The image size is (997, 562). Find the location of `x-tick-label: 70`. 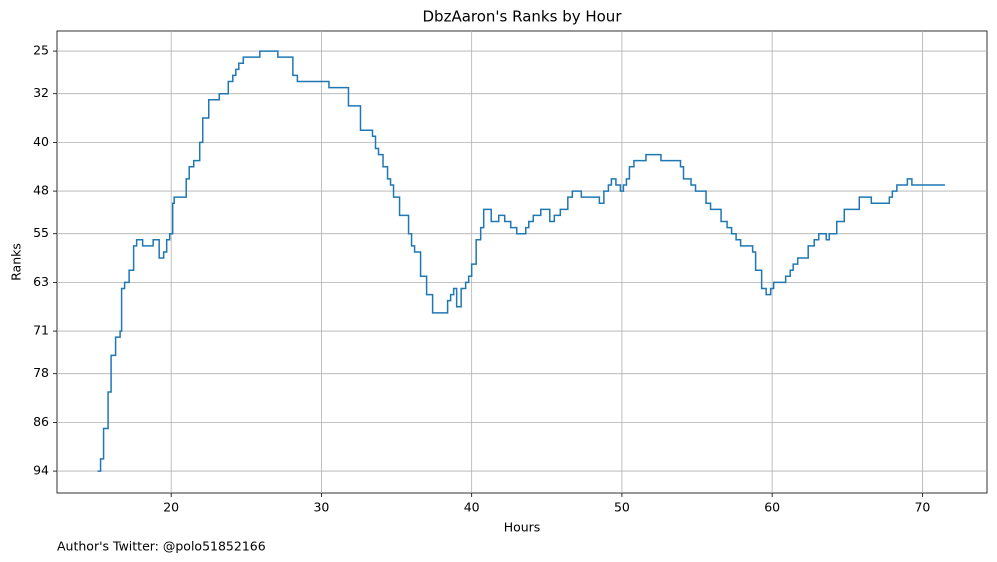

x-tick-label: 70 is located at coordinates (922, 507).